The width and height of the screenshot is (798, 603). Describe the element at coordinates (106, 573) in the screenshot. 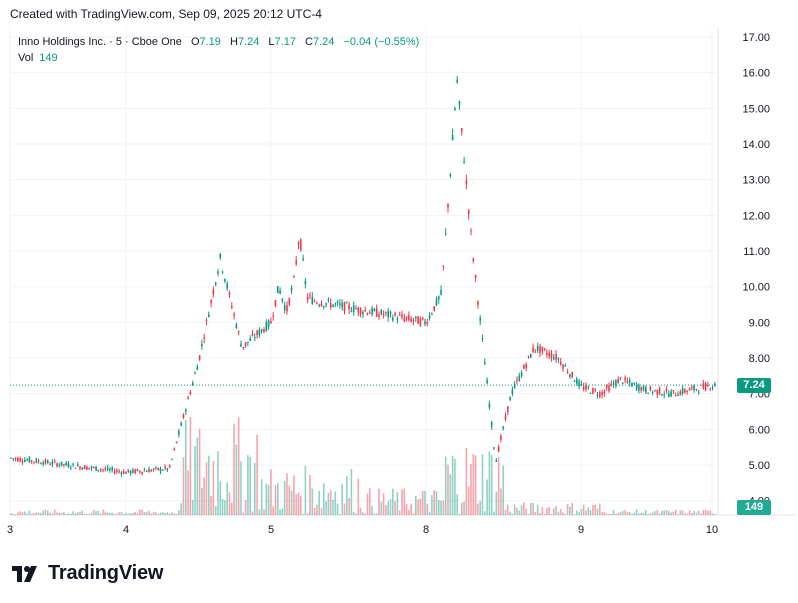

I see `tradingview-logo-text: TradingView` at that location.